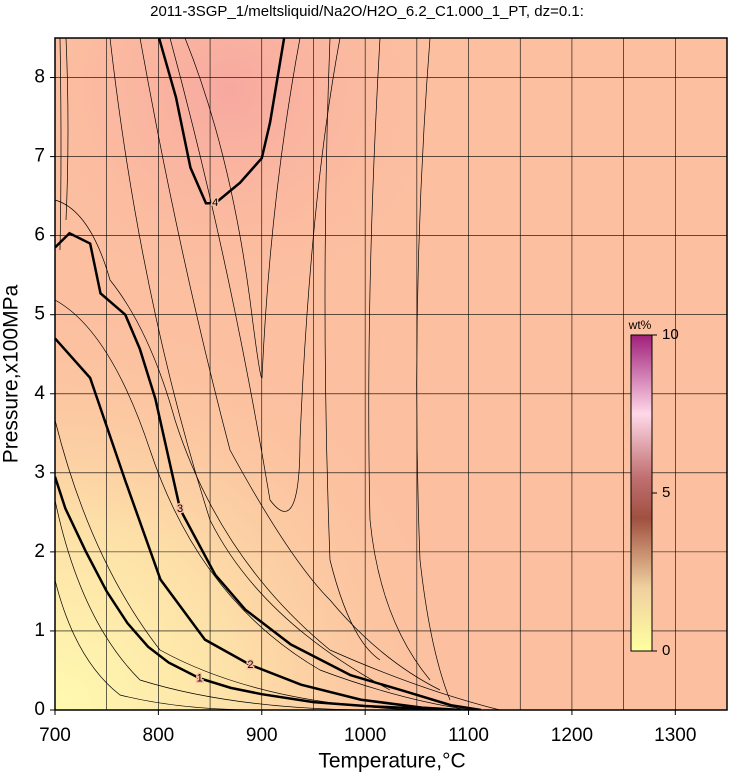 The height and width of the screenshot is (776, 734). What do you see at coordinates (670, 334) in the screenshot?
I see `colorbar-tick-label: 10` at bounding box center [670, 334].